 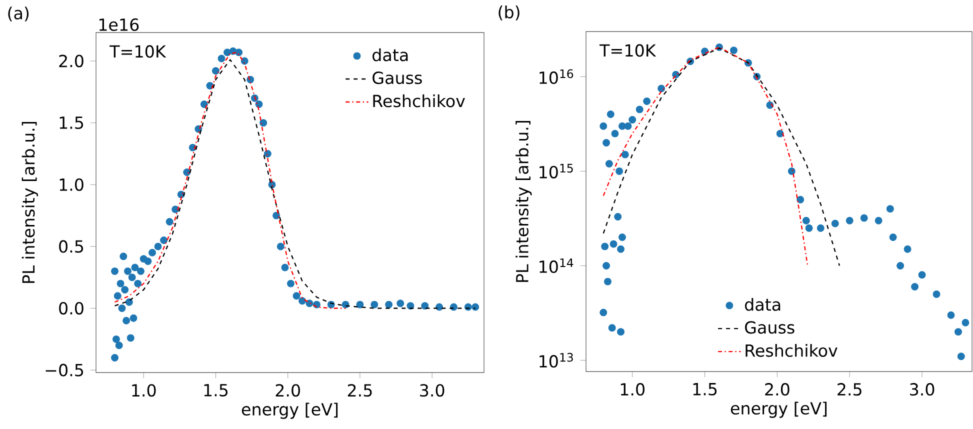 What do you see at coordinates (71, 246) in the screenshot?
I see `y-tick-label: 0.5` at bounding box center [71, 246].